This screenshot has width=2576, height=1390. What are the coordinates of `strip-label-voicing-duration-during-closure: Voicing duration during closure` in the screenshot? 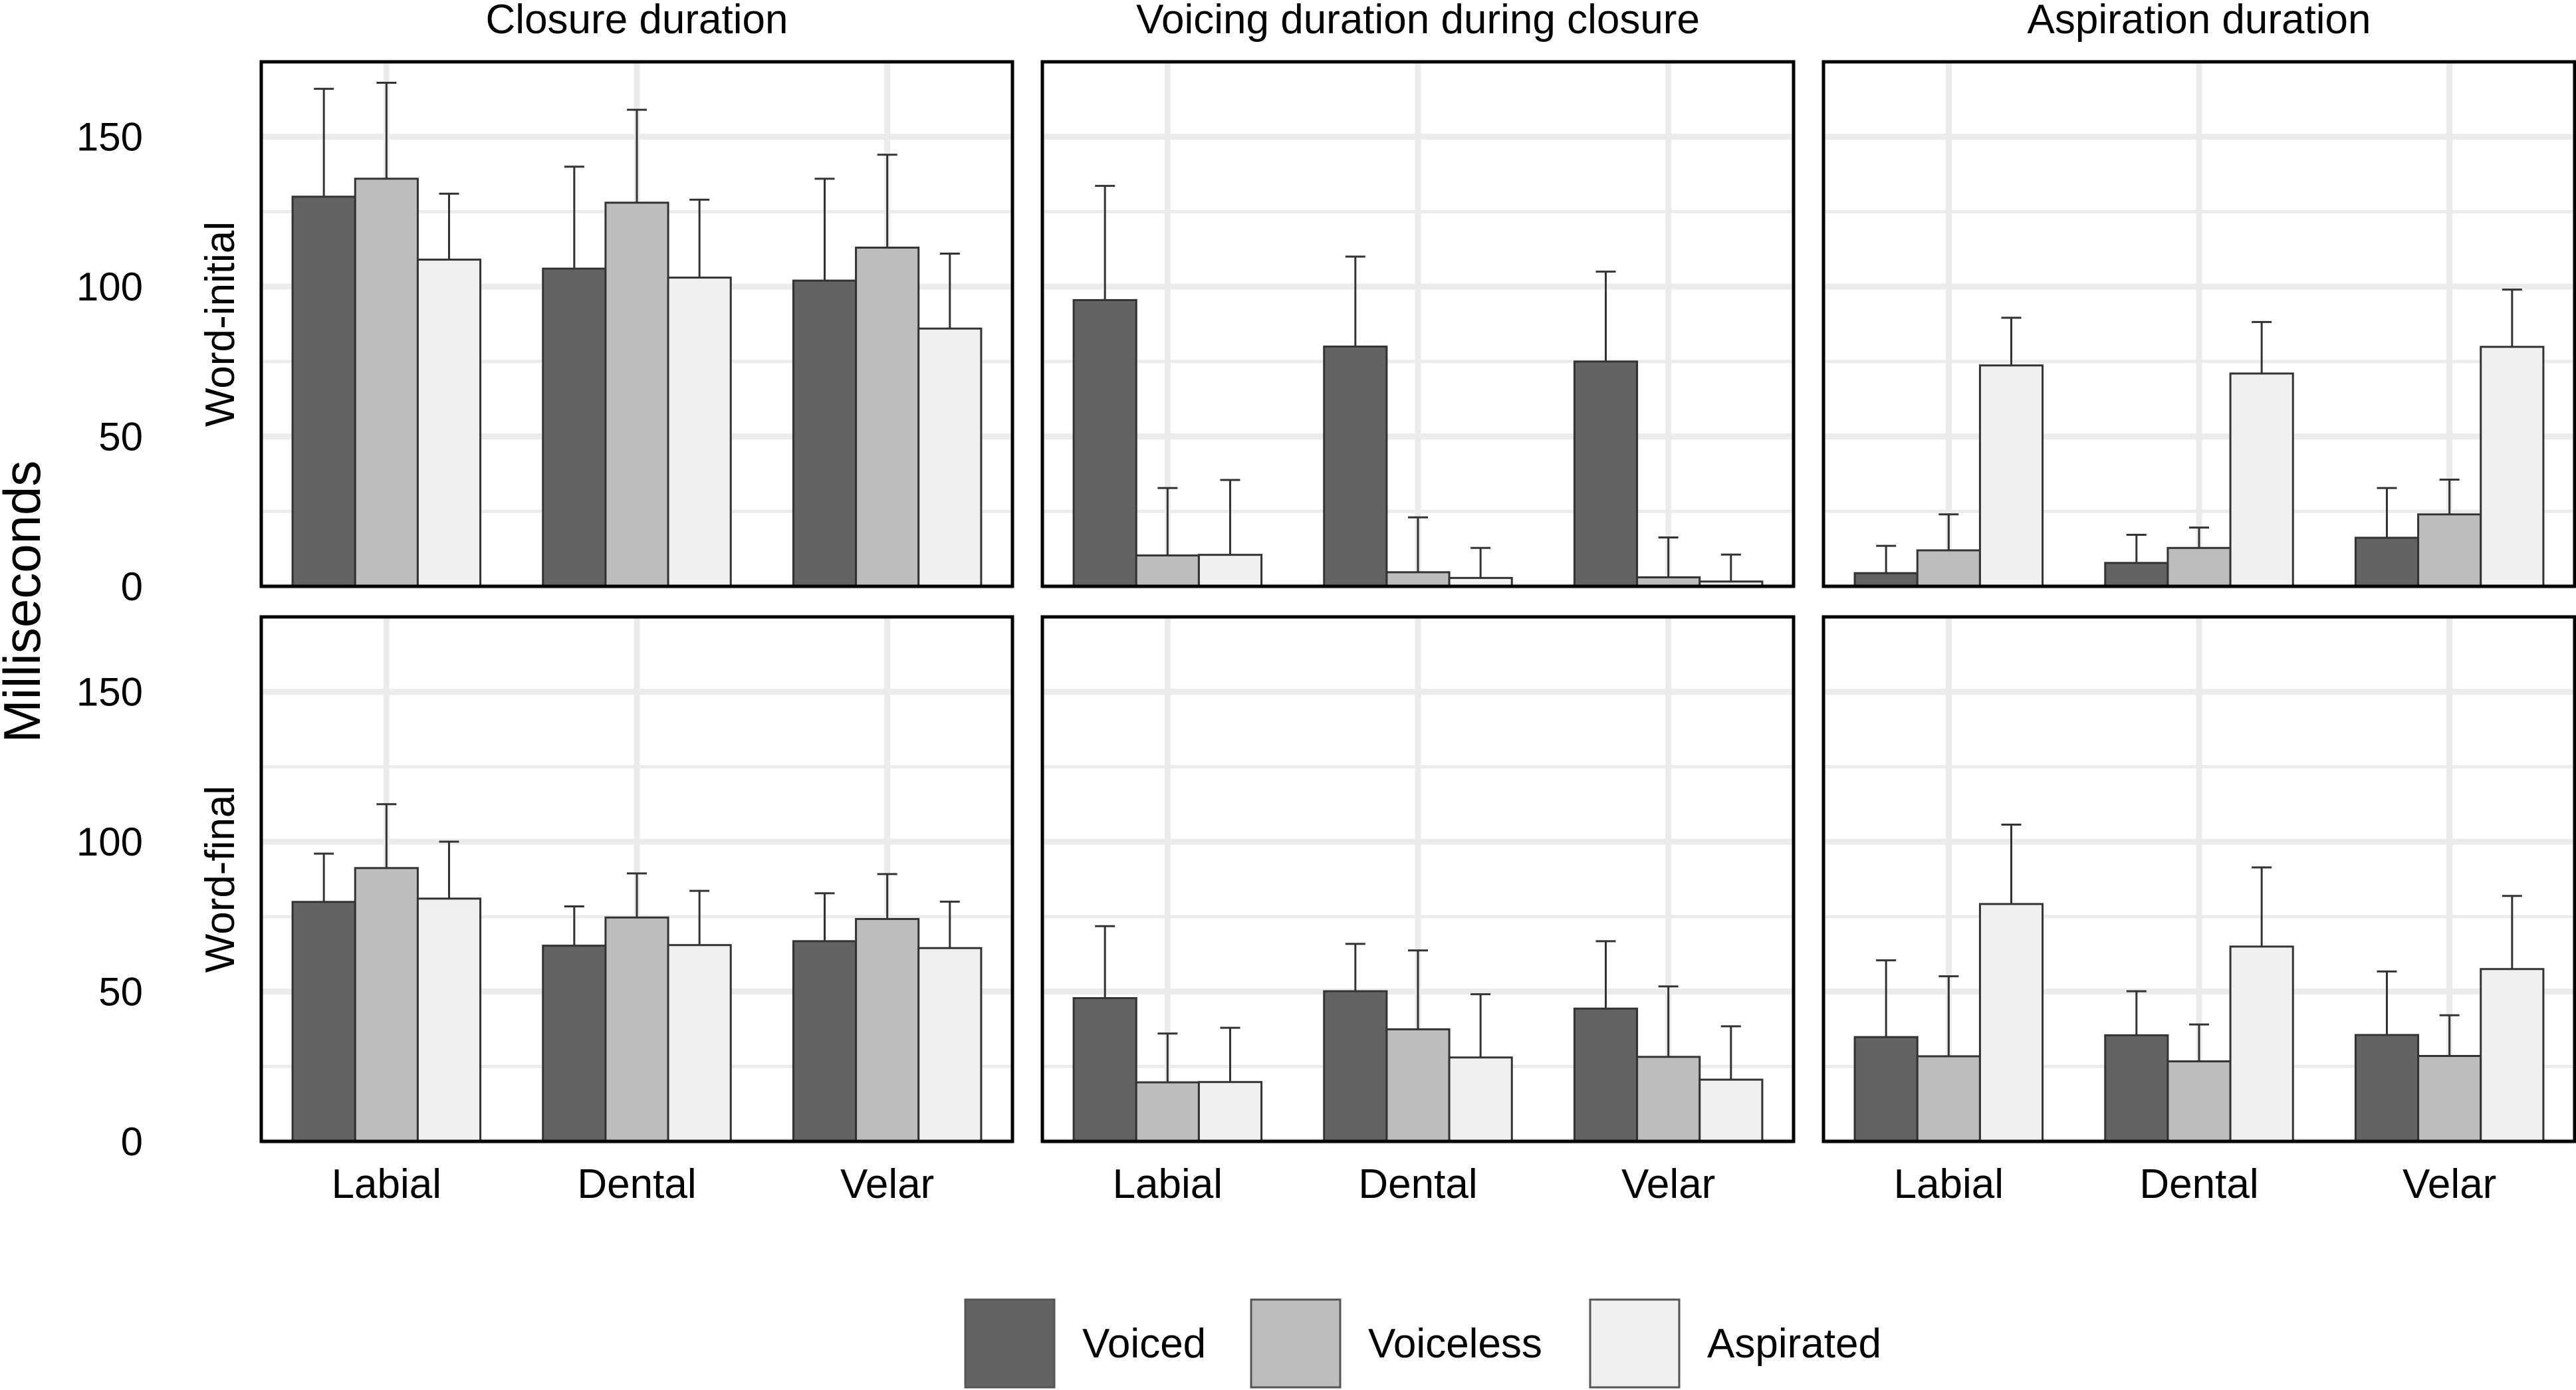 It's located at (1418, 21).